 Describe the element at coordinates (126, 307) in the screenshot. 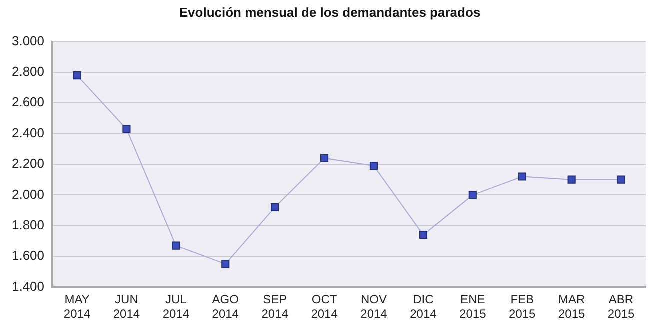

I see `x-tick-label: JUN 2014` at that location.